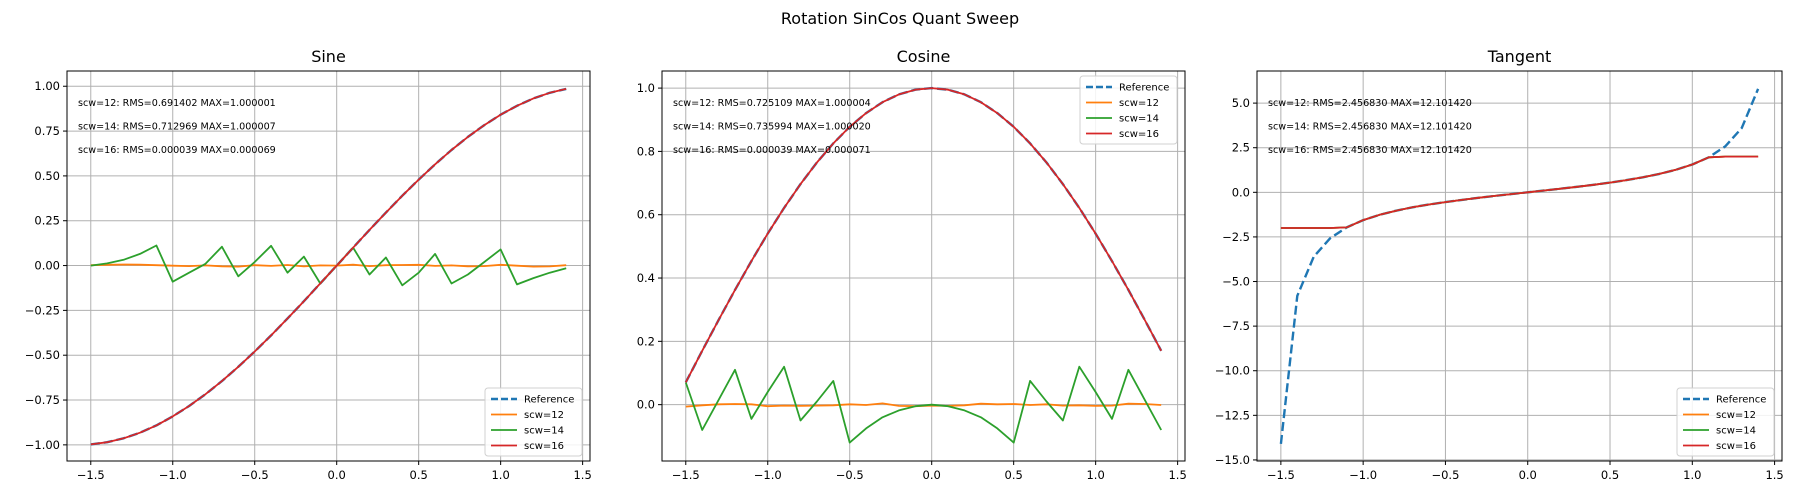 Image resolution: width=1800 pixels, height=500 pixels. Describe the element at coordinates (42, 445) in the screenshot. I see `y-tick-label: −1.00` at that location.